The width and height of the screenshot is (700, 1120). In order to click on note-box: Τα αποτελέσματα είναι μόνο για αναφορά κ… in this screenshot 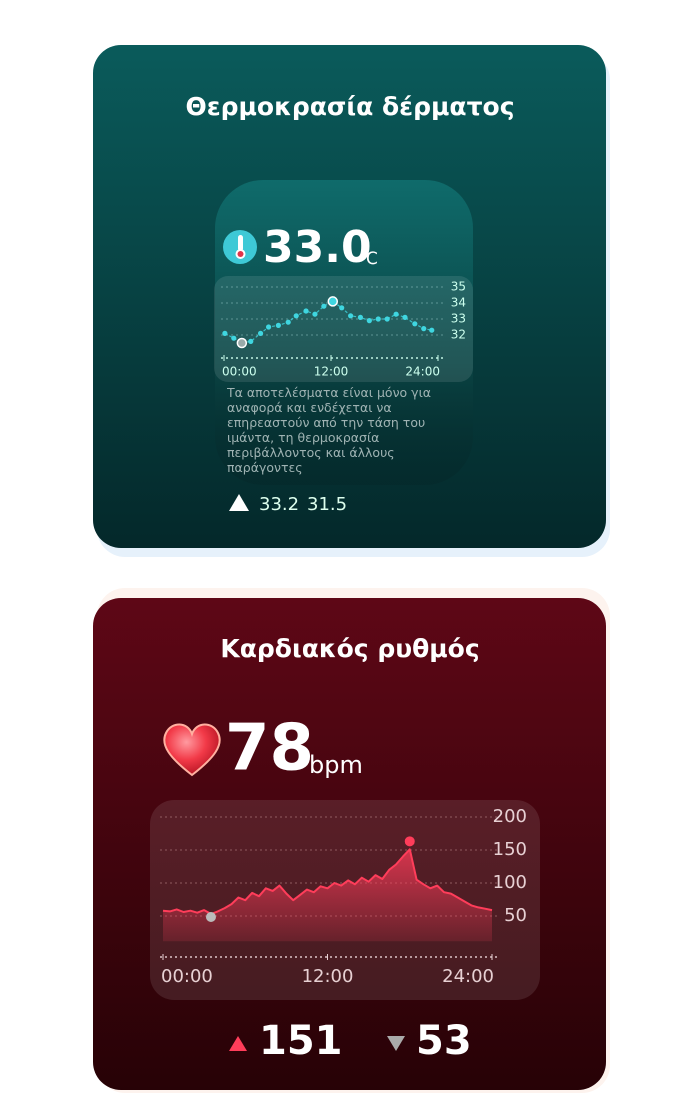, I will do `click(329, 430)`.